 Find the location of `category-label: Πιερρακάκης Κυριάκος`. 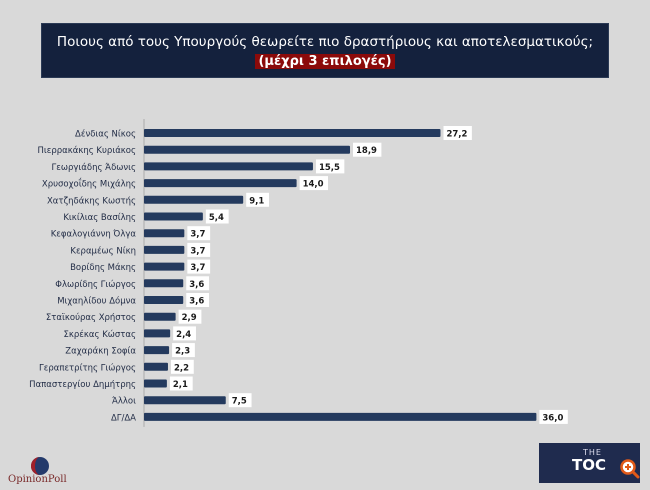

category-label: Πιερρακάκης Κυριάκος is located at coordinates (86, 151).